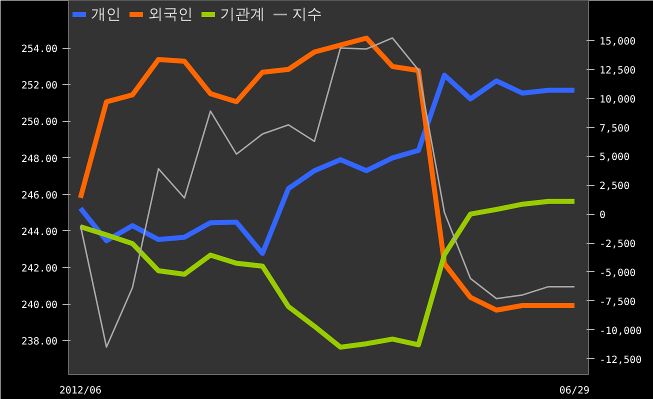 This screenshot has height=399, width=653. Describe the element at coordinates (39, 342) in the screenshot. I see `y-tick-label: 238.00` at that location.